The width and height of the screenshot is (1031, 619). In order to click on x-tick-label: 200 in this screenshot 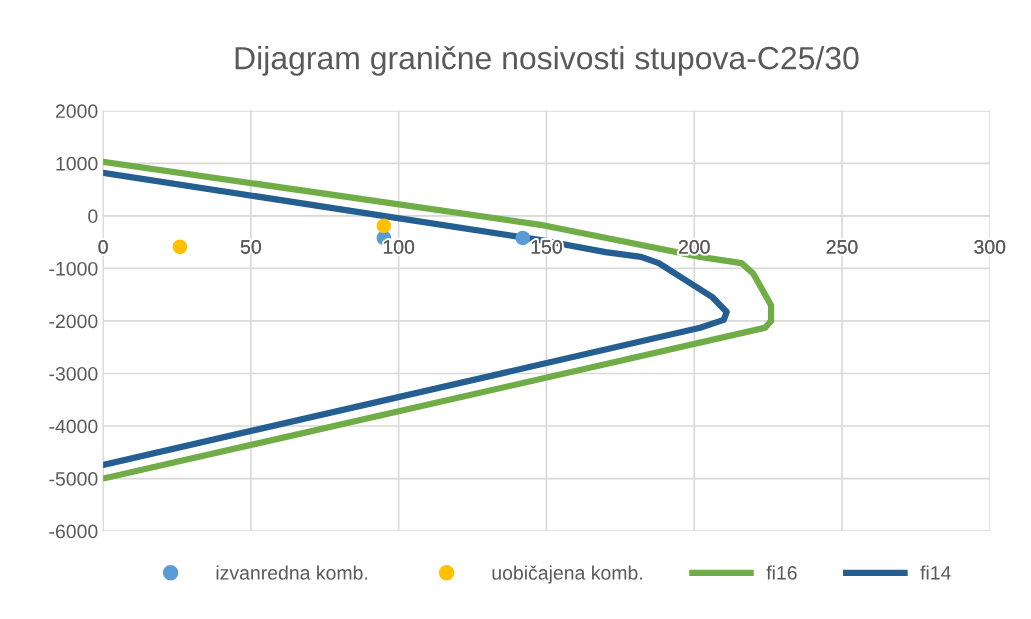, I will do `click(694, 247)`.